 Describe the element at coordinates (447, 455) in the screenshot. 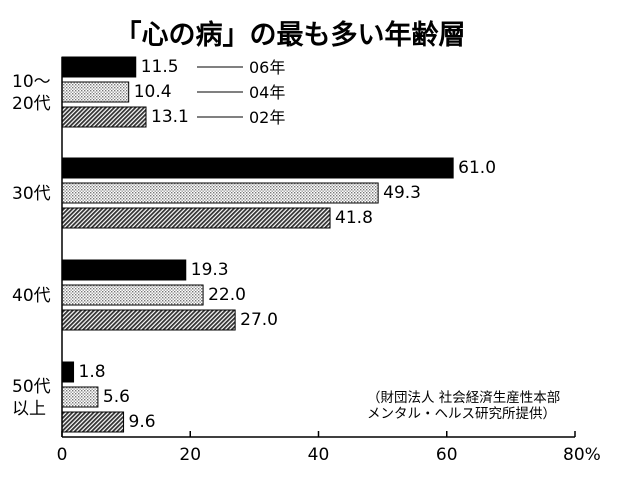

I see `x-tick-label-3: 60` at that location.